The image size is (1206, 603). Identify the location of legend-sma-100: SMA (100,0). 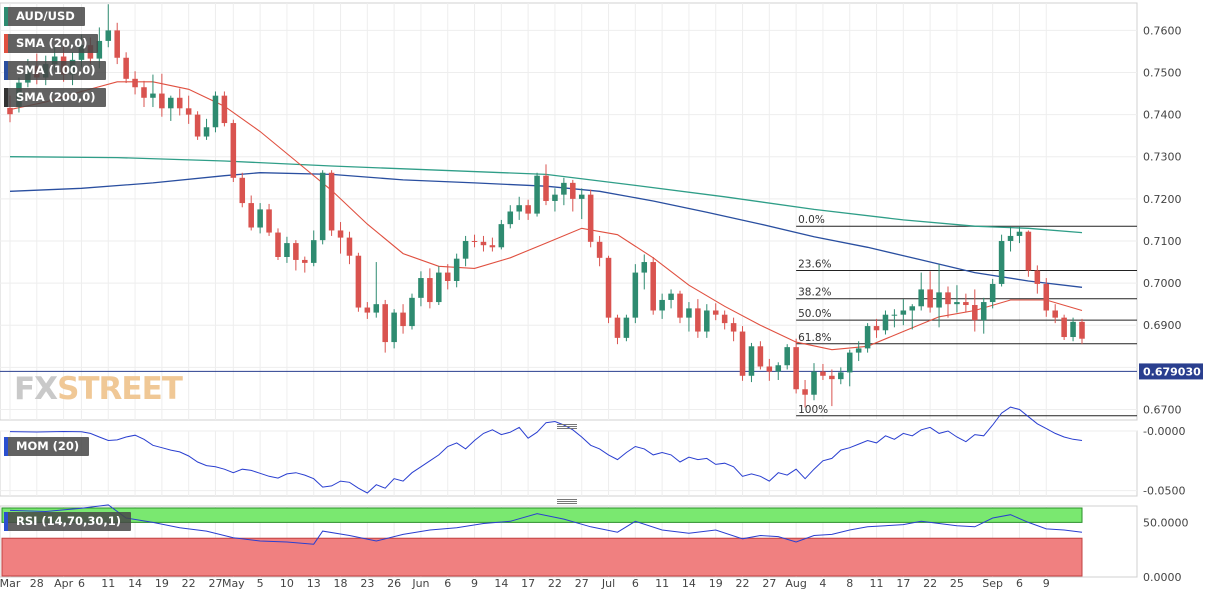
(55, 70).